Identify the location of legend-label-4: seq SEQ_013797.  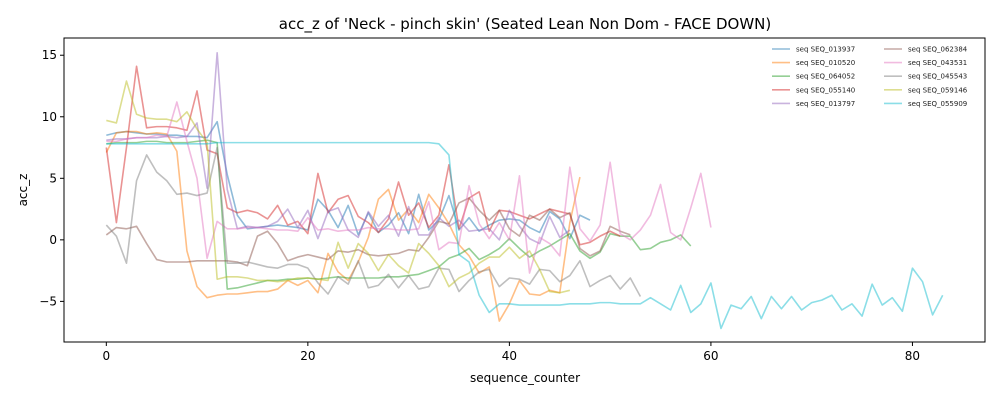
(825, 104).